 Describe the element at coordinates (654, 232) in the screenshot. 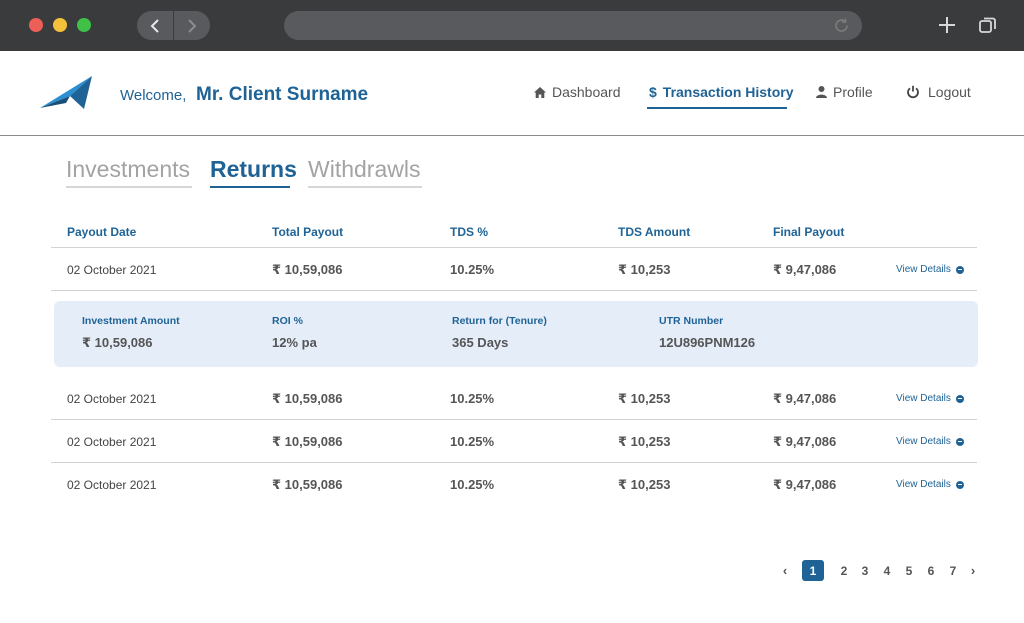

I see `column-header-tds-amount: TDS Amount` at that location.